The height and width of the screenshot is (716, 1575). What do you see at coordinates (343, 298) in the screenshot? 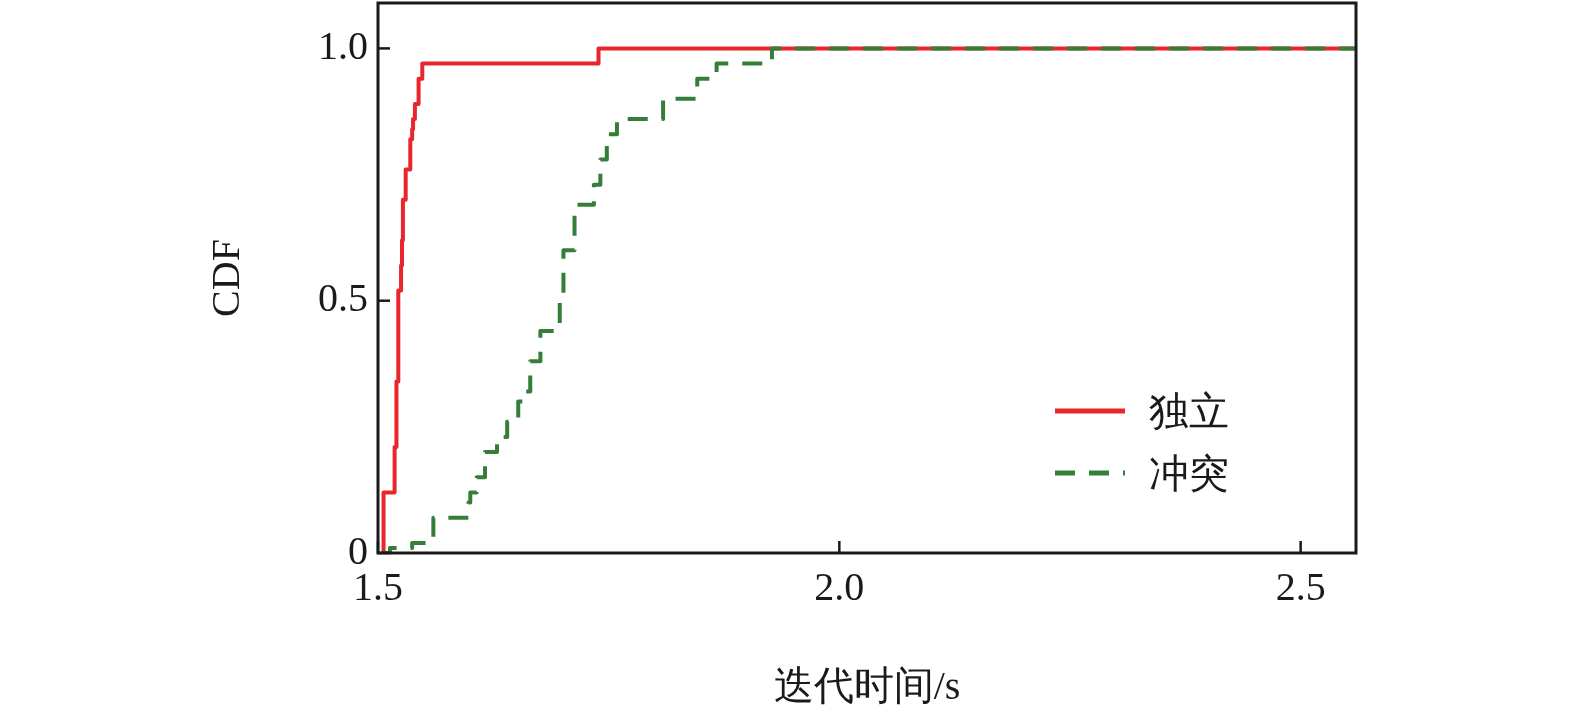
I see `y-tick-label: 0.5` at bounding box center [343, 298].